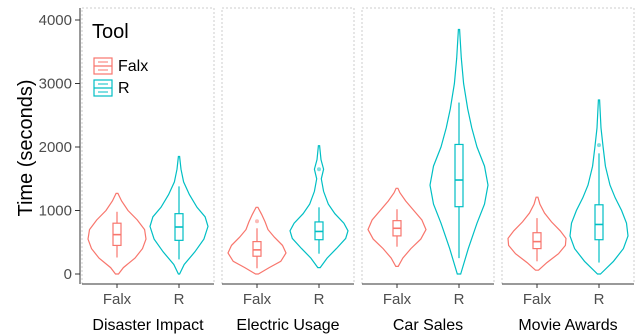  I want to click on legend: Tool Falx R, so click(126, 57).